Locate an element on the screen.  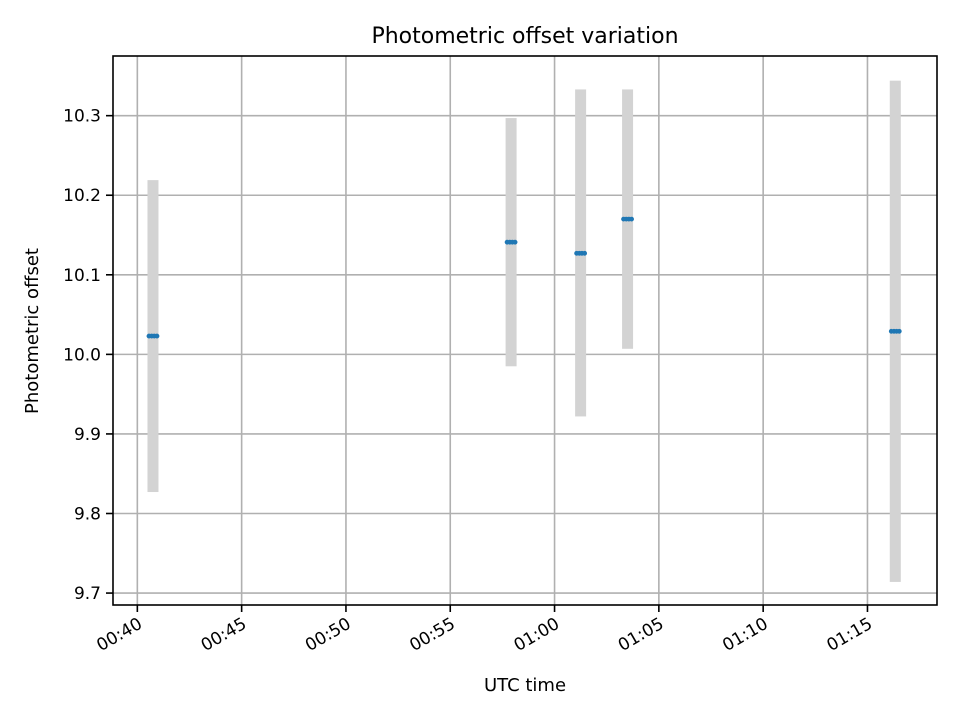
y-tick-label: 9.9 is located at coordinates (87, 435).